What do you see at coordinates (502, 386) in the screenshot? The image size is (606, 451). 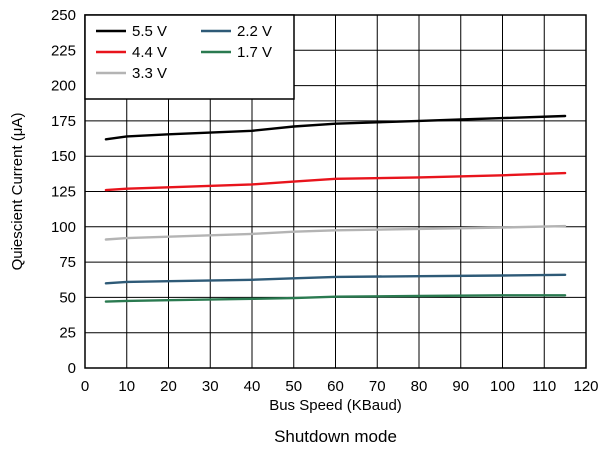 I see `x-tick-label: 100` at bounding box center [502, 386].